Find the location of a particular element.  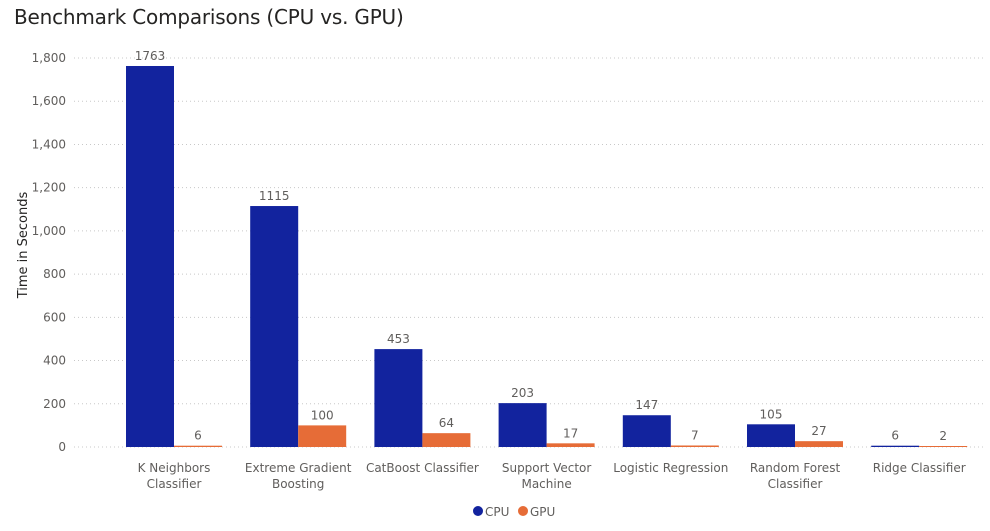

data-label-gpu-0: 6 is located at coordinates (198, 436).